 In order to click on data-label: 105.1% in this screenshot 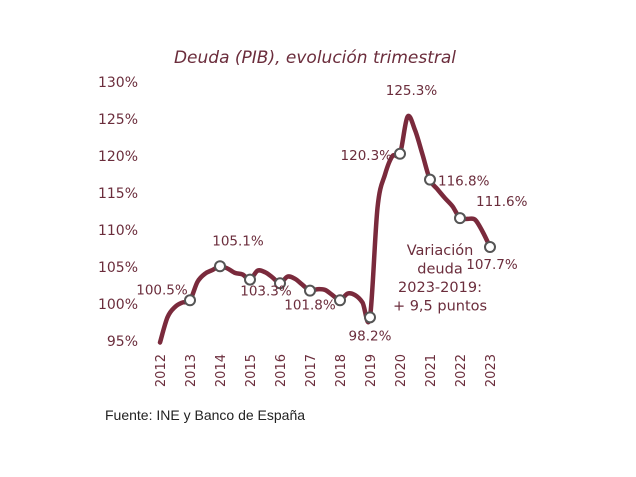, I will do `click(238, 241)`.